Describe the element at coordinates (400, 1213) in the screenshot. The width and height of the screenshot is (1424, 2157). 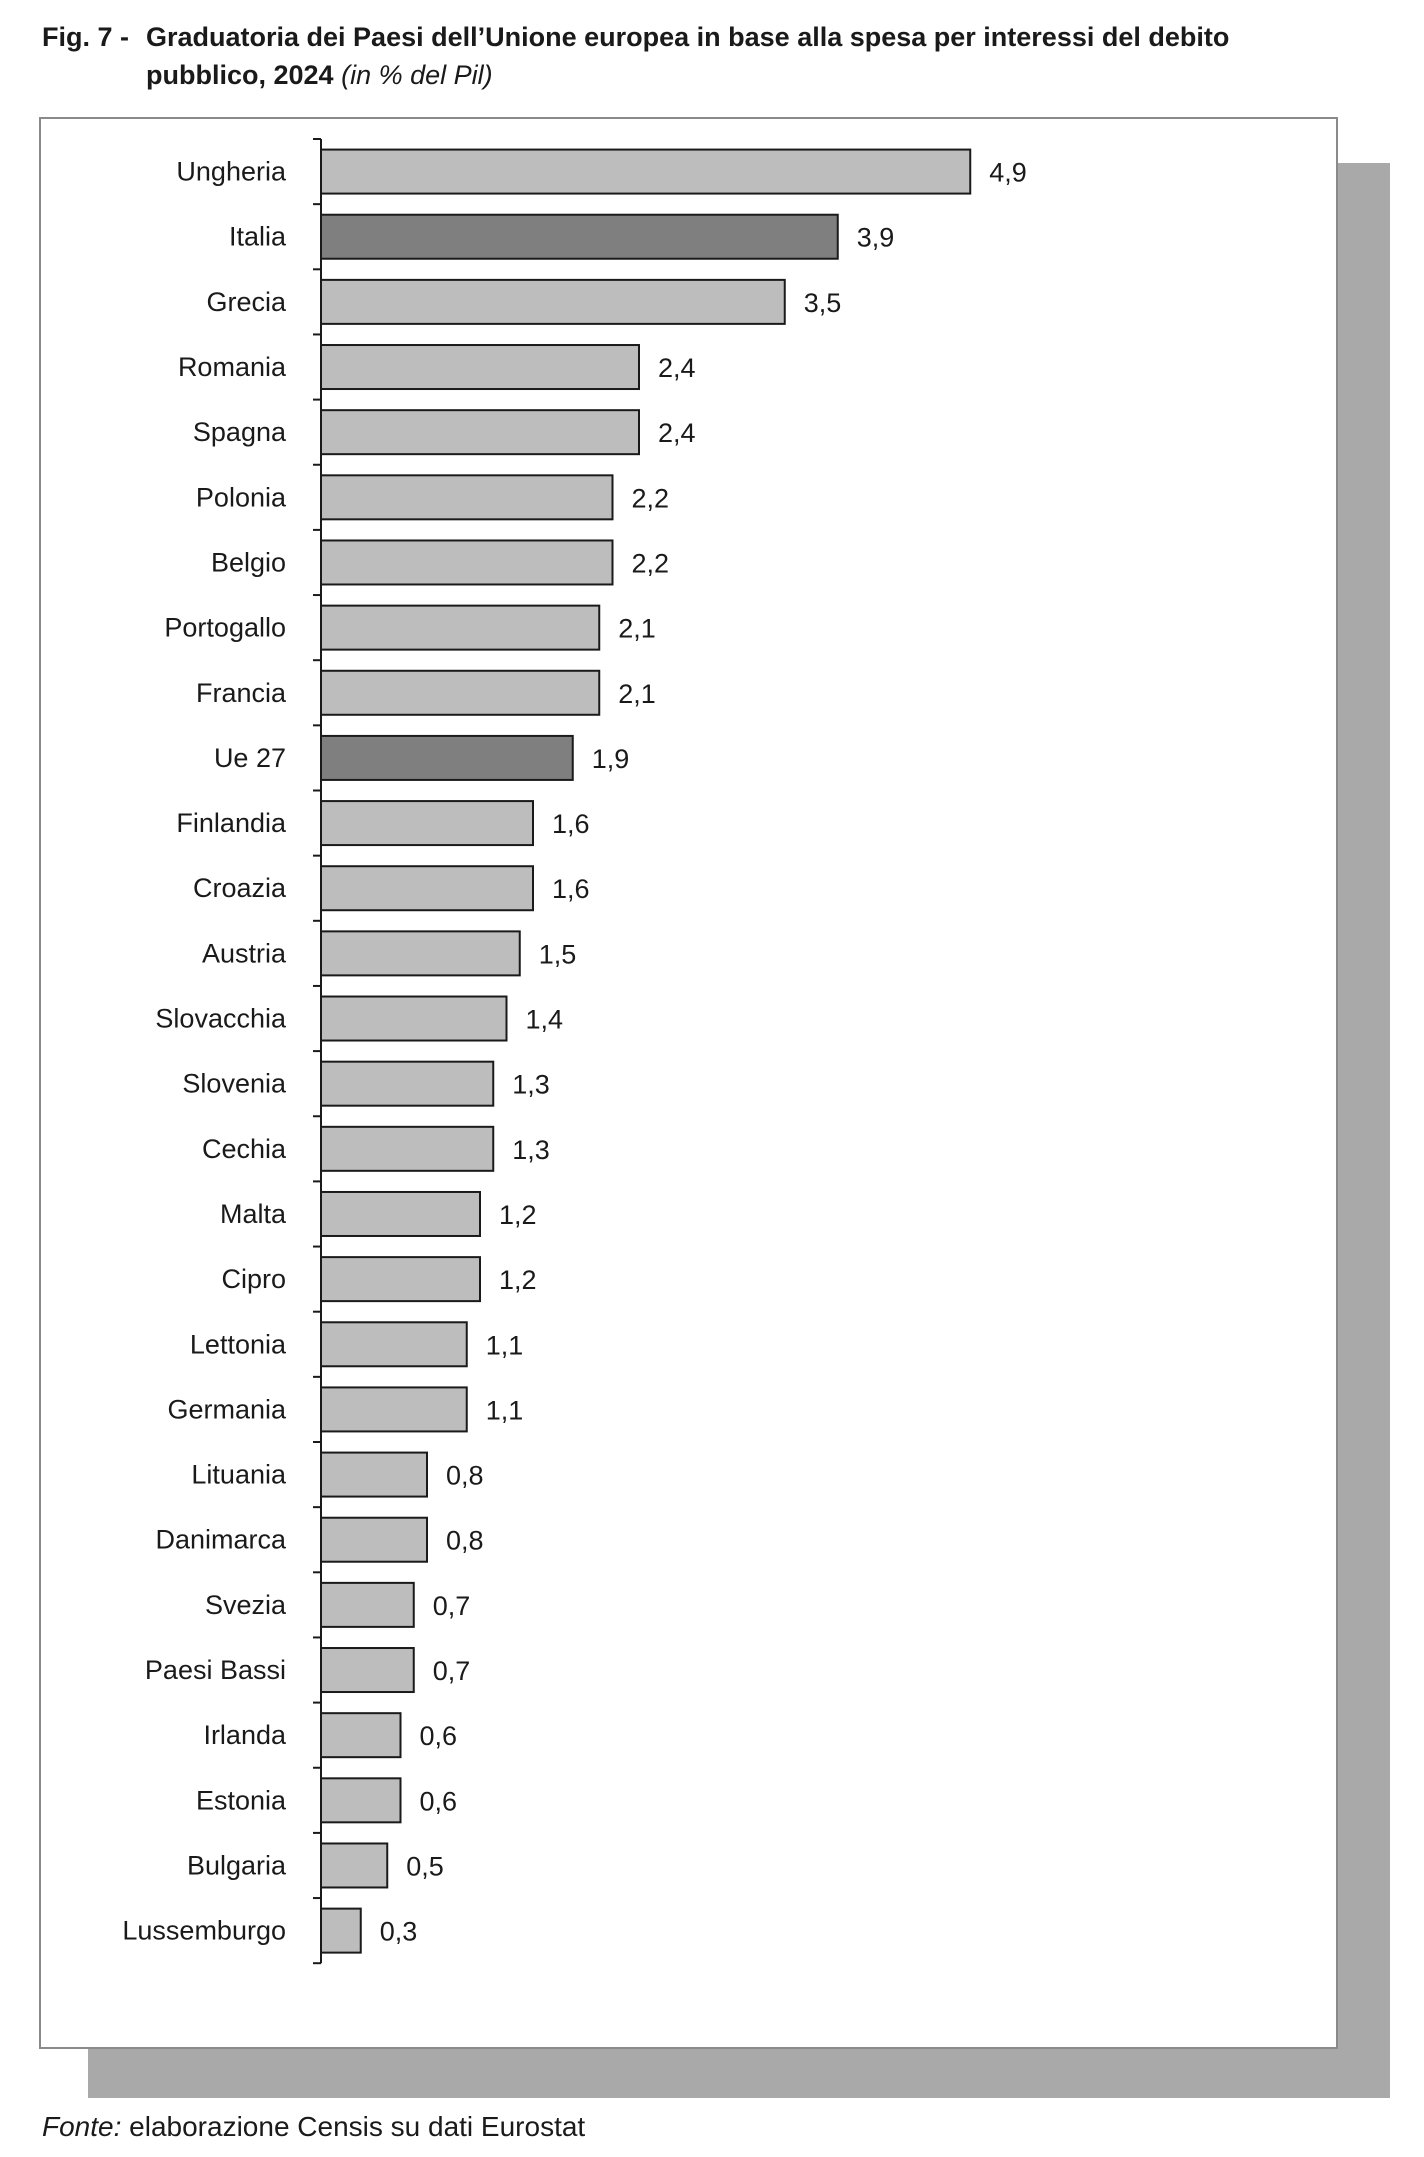
I see `bar-malta` at that location.